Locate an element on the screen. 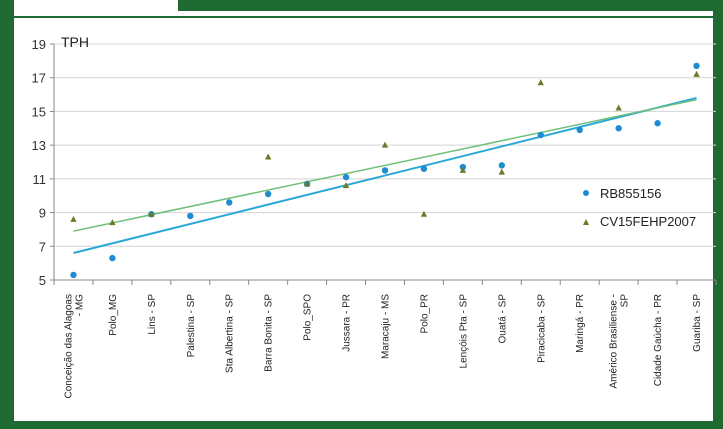 The width and height of the screenshot is (723, 429). y-tick-label: 7 is located at coordinates (42, 246).